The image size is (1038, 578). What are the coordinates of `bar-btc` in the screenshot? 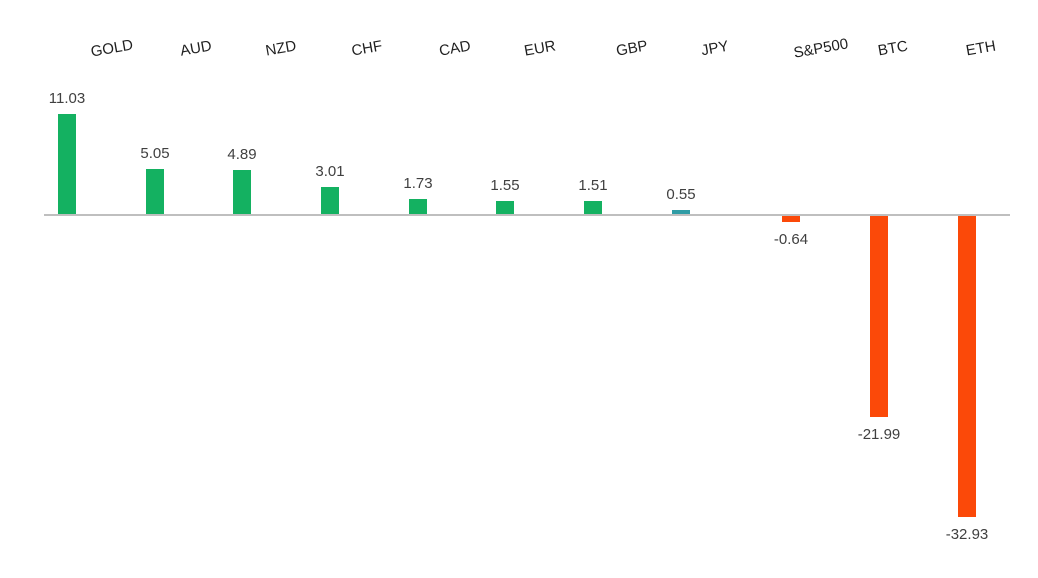 It's located at (879, 316).